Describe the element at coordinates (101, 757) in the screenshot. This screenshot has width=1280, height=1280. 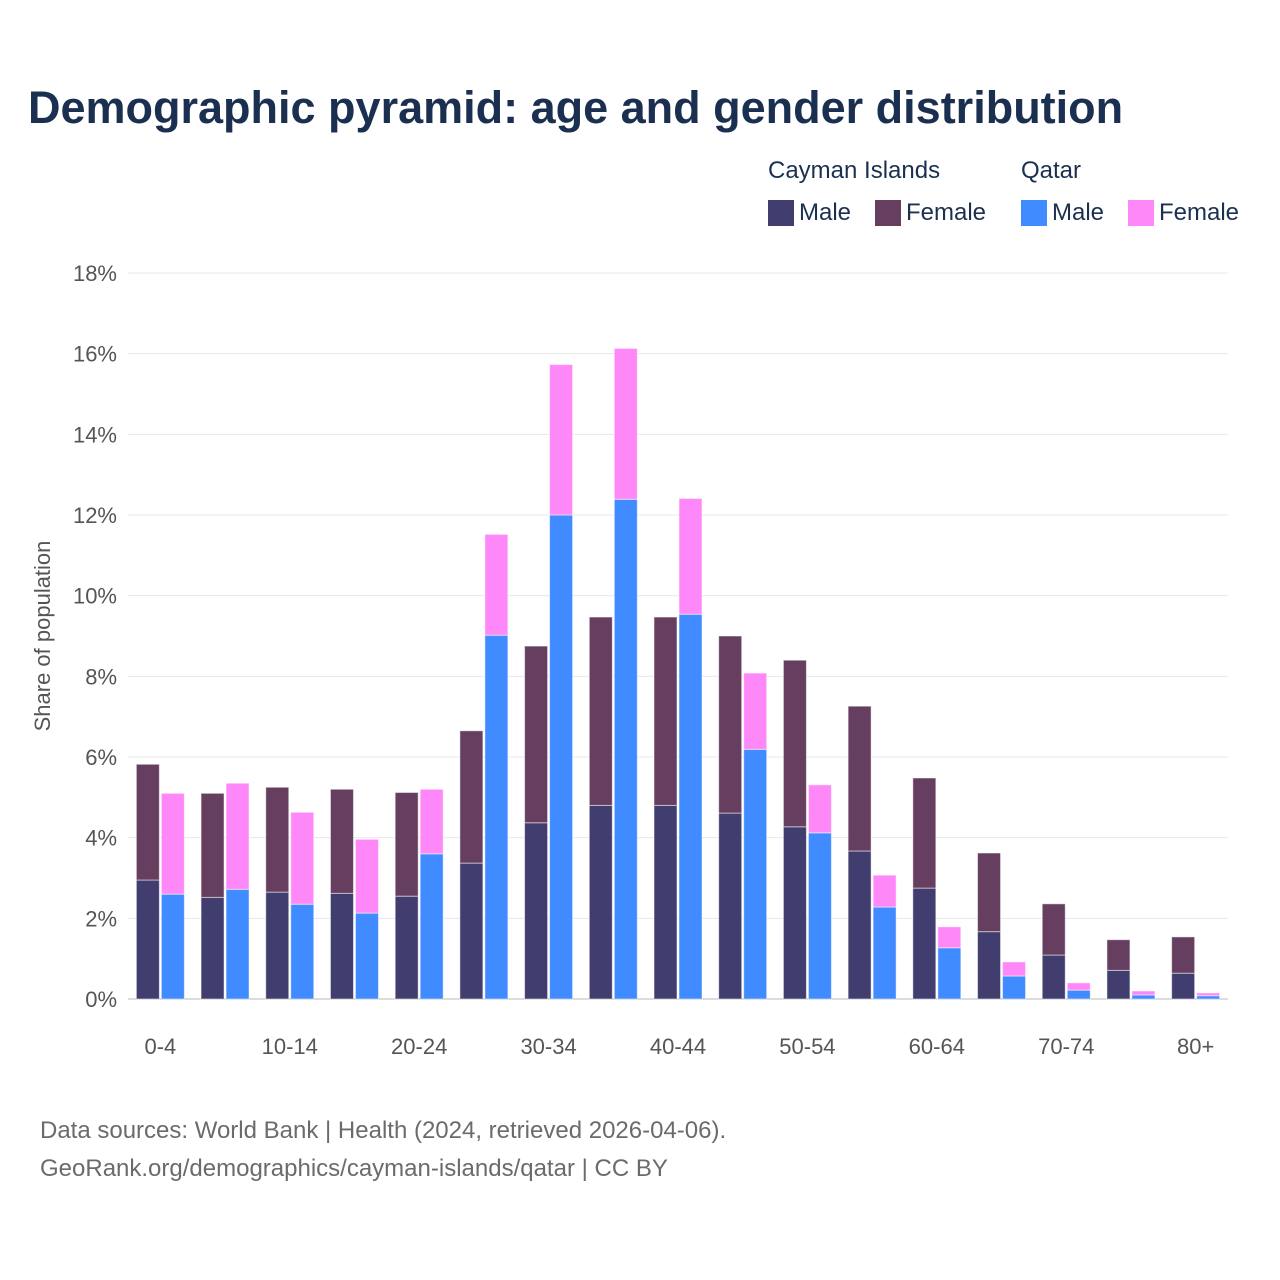
I see `y-tick-label: 6%` at that location.